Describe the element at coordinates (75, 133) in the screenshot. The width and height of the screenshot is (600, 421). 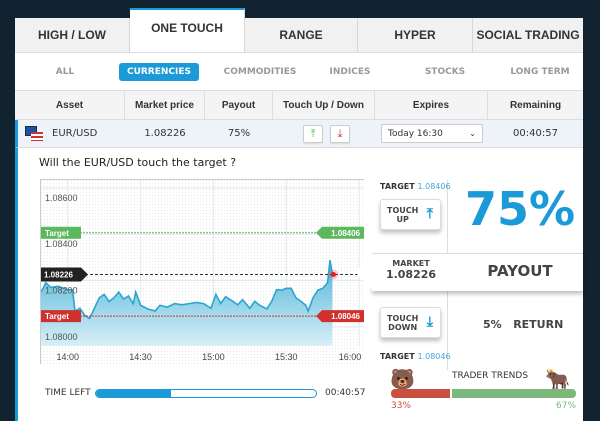
I see `asset-name: EUR/USD` at that location.